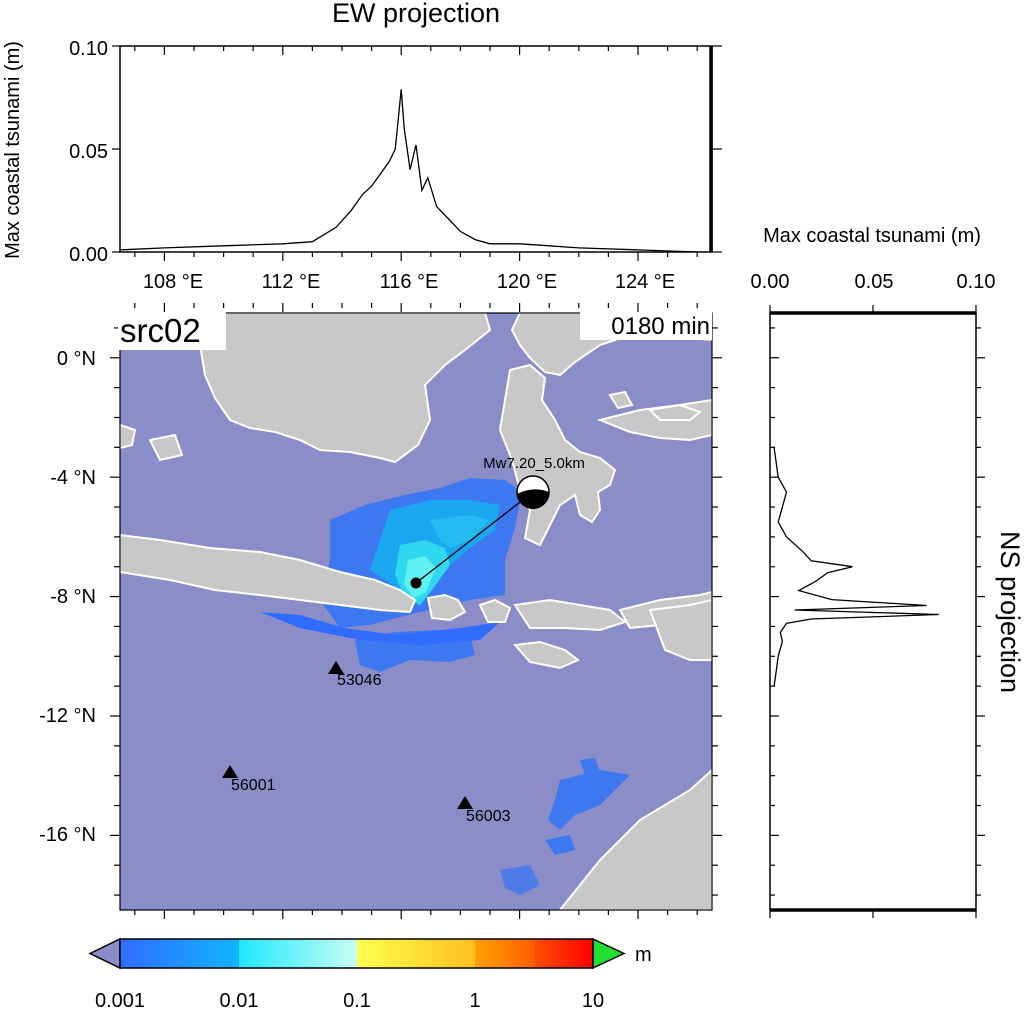  I want to click on bali, so click(446, 607).